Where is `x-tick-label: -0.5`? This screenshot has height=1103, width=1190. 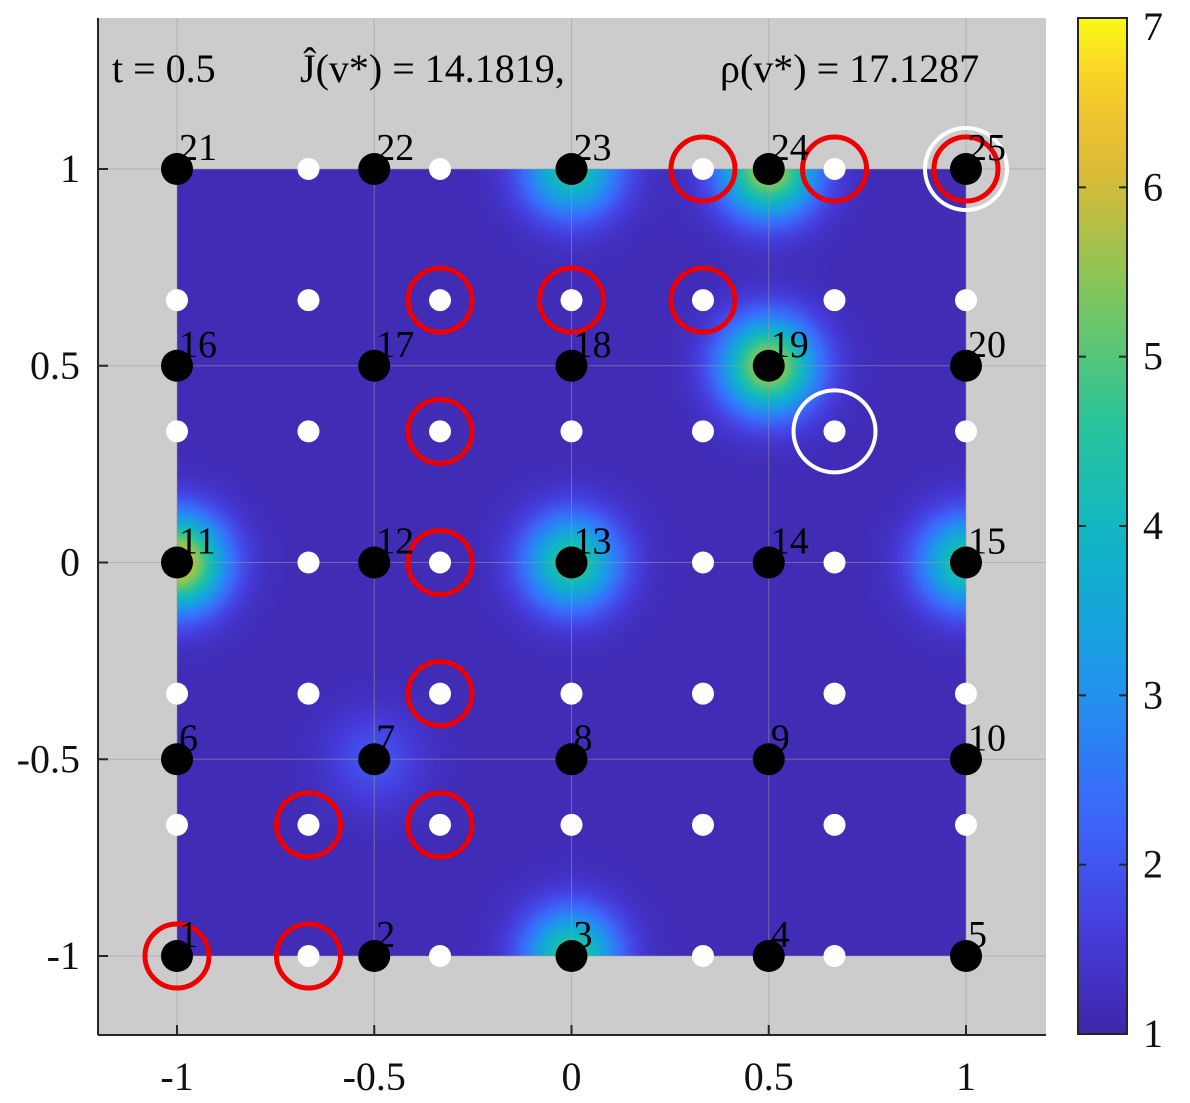 x-tick-label: -0.5 is located at coordinates (374, 1076).